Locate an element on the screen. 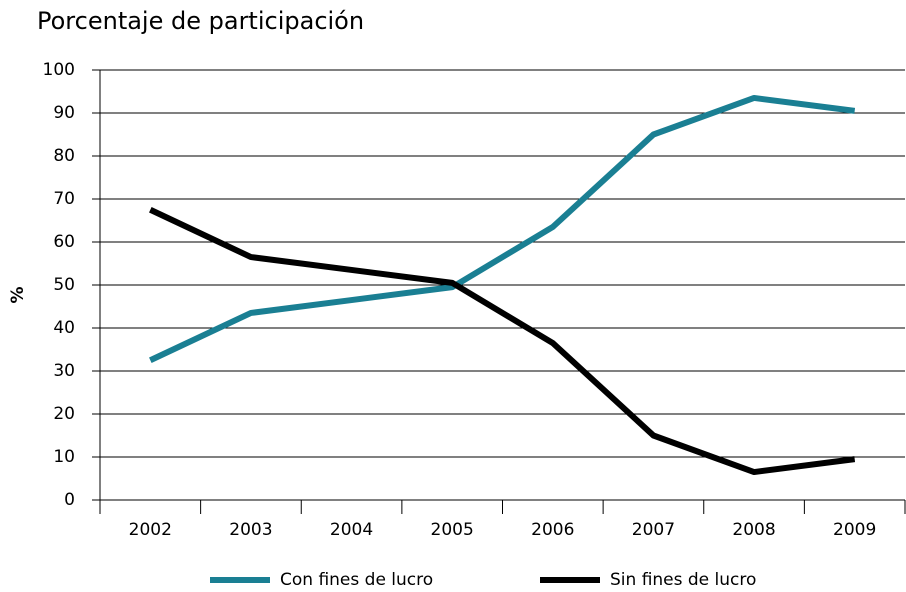 This screenshot has width=906, height=592. x-tick-label: 2008 is located at coordinates (753, 530).